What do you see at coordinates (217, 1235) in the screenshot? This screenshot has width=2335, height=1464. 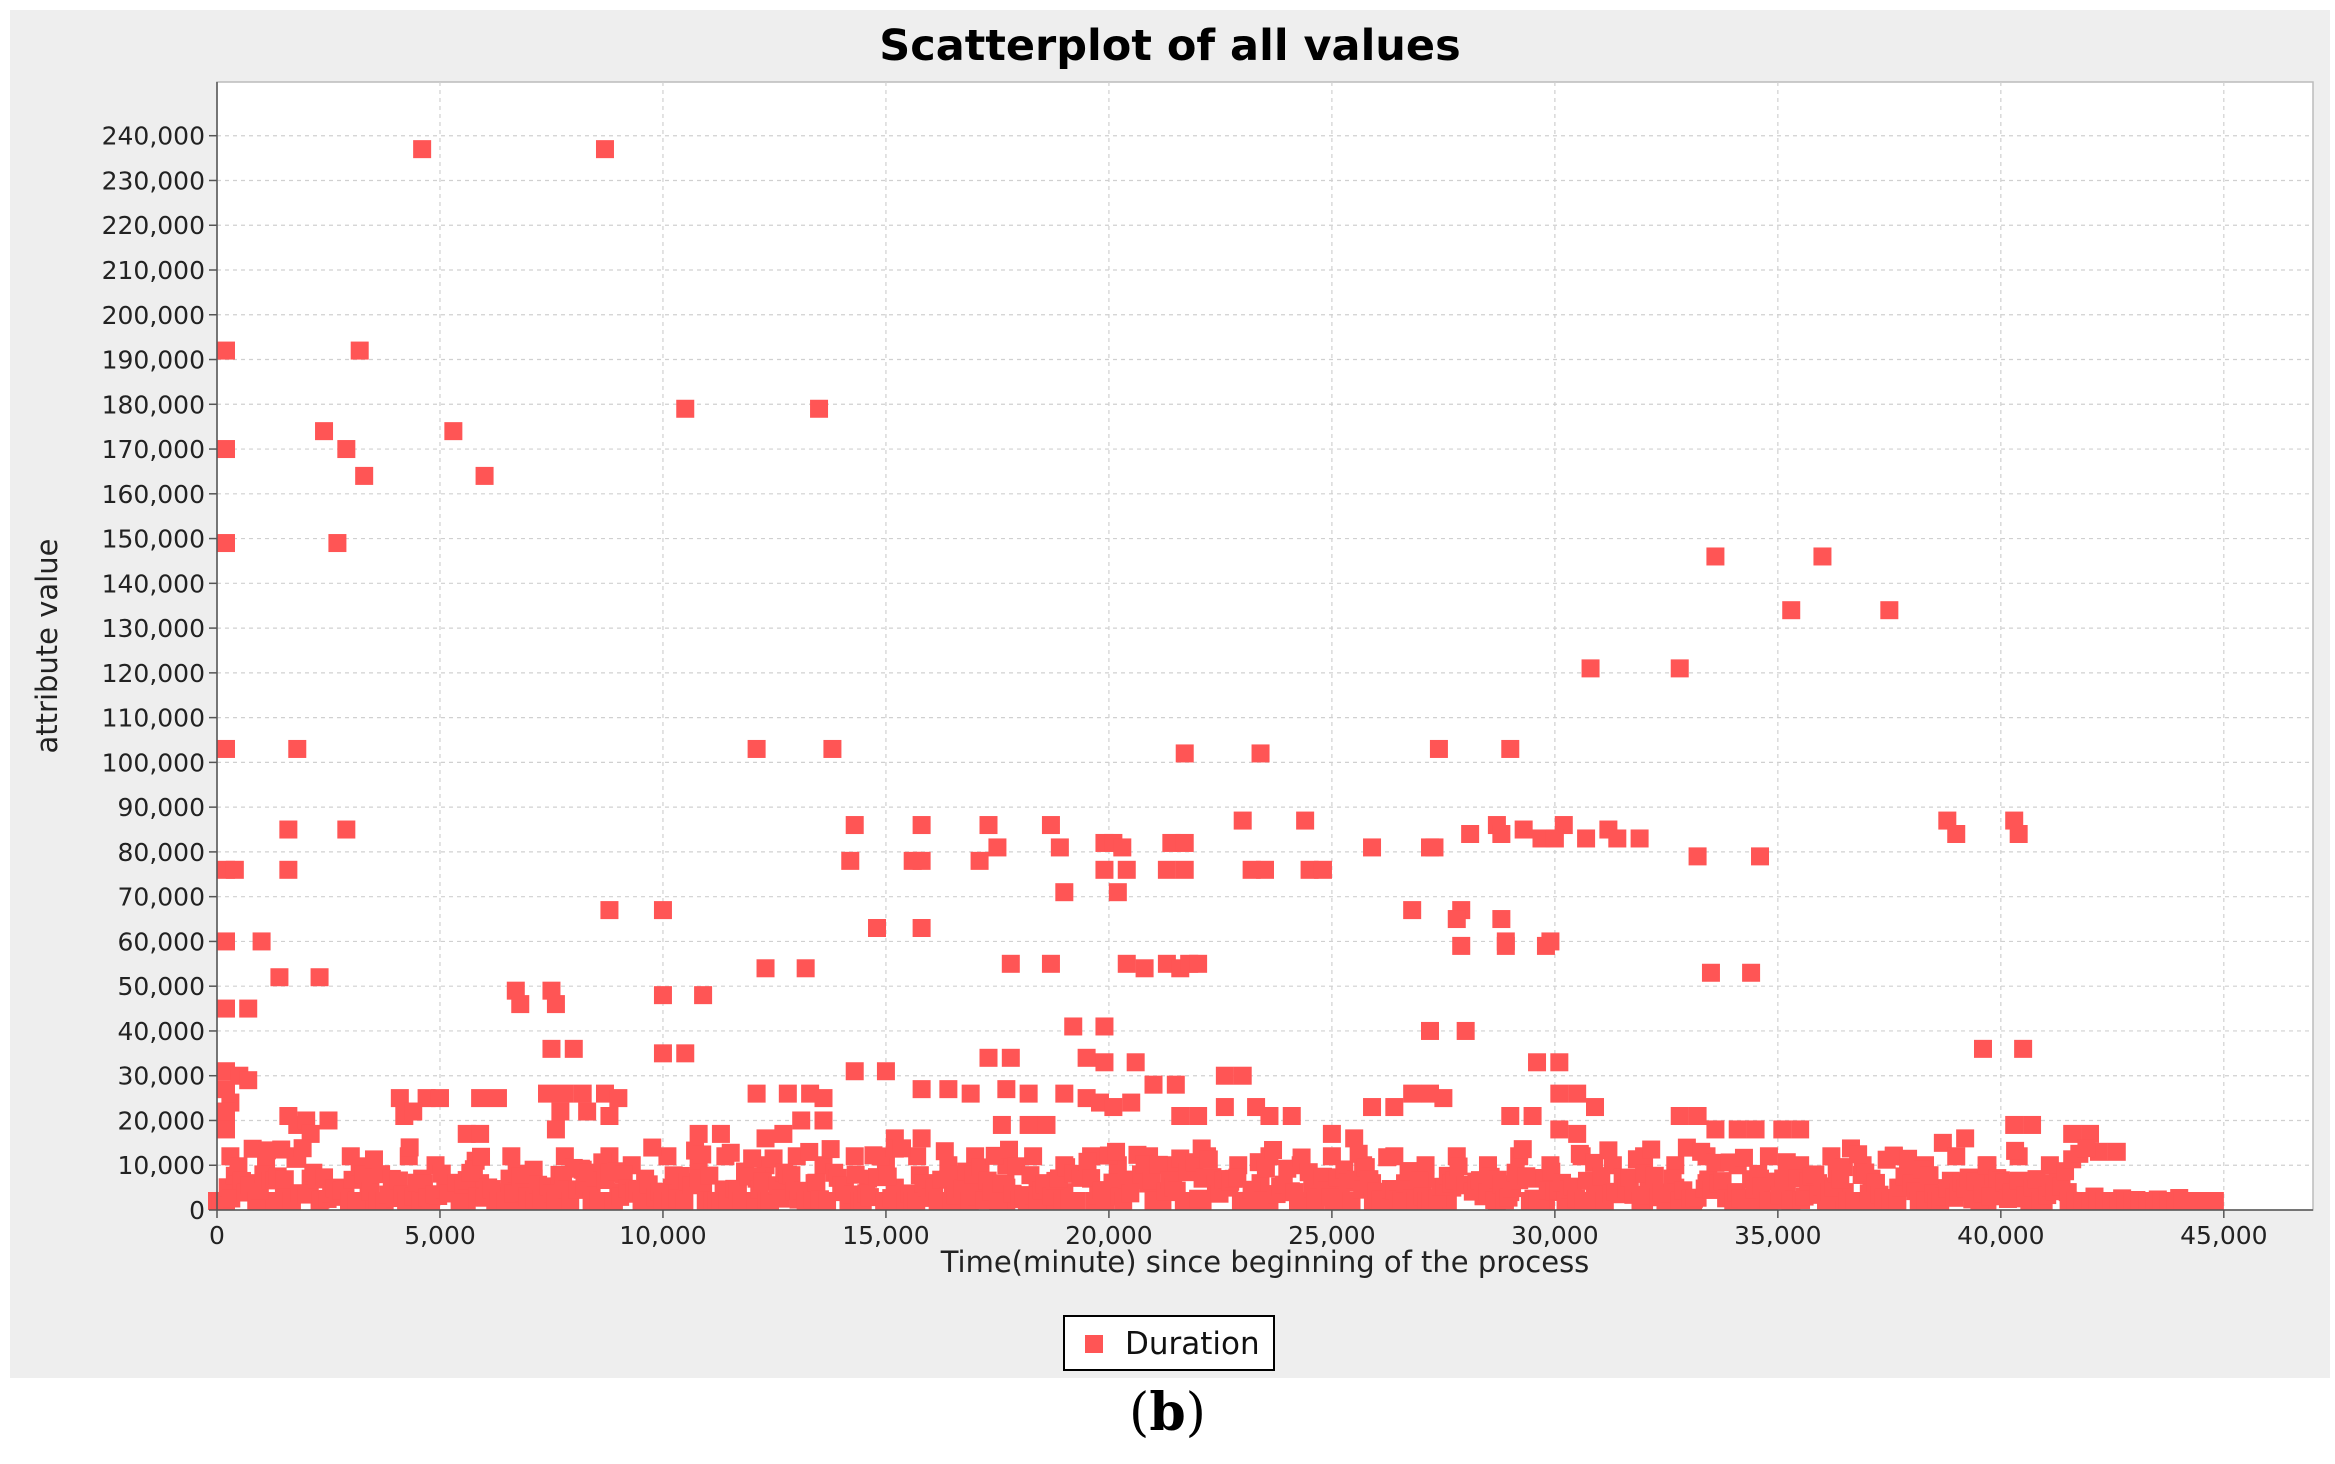 I see `x-tick-label: 0` at bounding box center [217, 1235].